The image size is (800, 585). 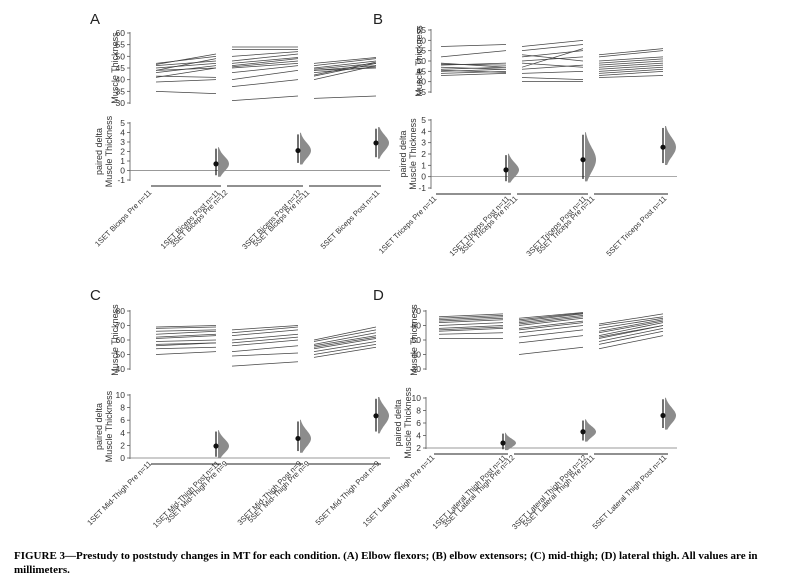 I want to click on x-tick-label: 3SET Triceps Post n=11, so click(x=556, y=226).